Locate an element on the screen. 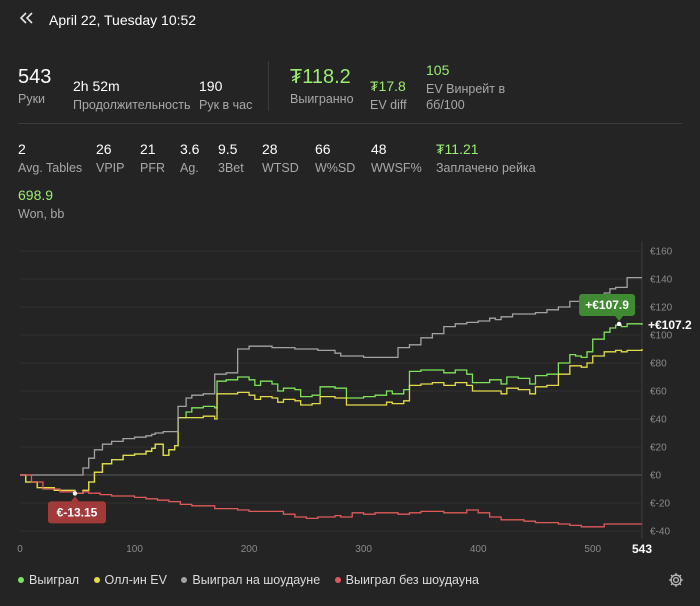  y-tick-label: €160 is located at coordinates (661, 252).